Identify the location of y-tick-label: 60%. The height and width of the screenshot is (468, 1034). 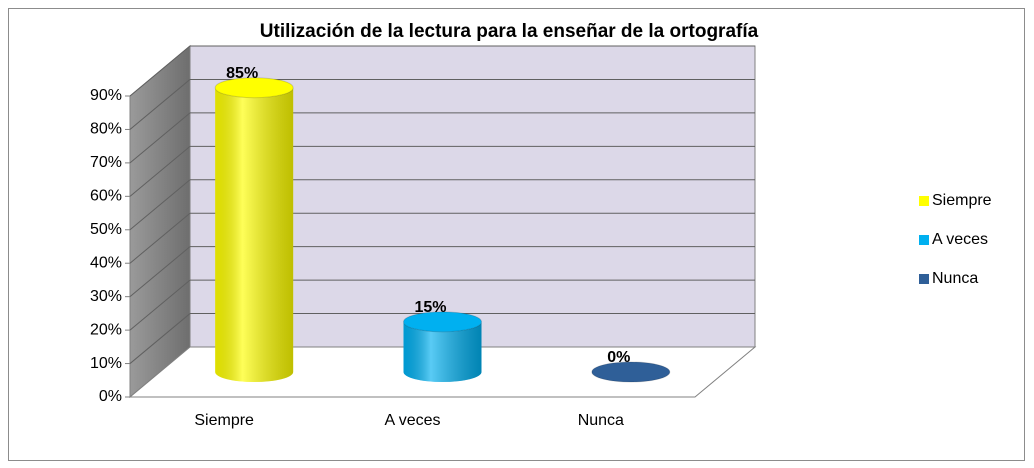
(106, 196).